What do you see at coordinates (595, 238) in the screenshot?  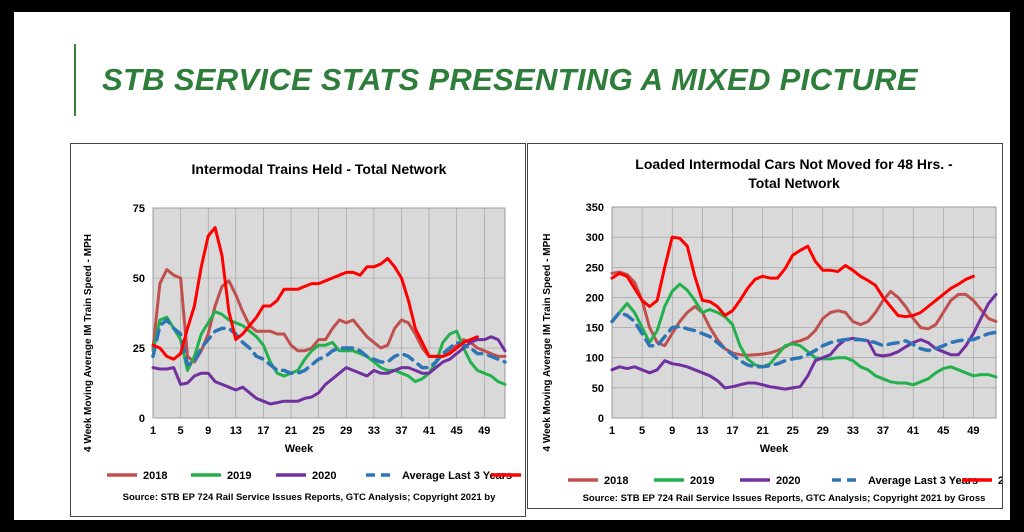 I see `y-tick-label: 300` at bounding box center [595, 238].